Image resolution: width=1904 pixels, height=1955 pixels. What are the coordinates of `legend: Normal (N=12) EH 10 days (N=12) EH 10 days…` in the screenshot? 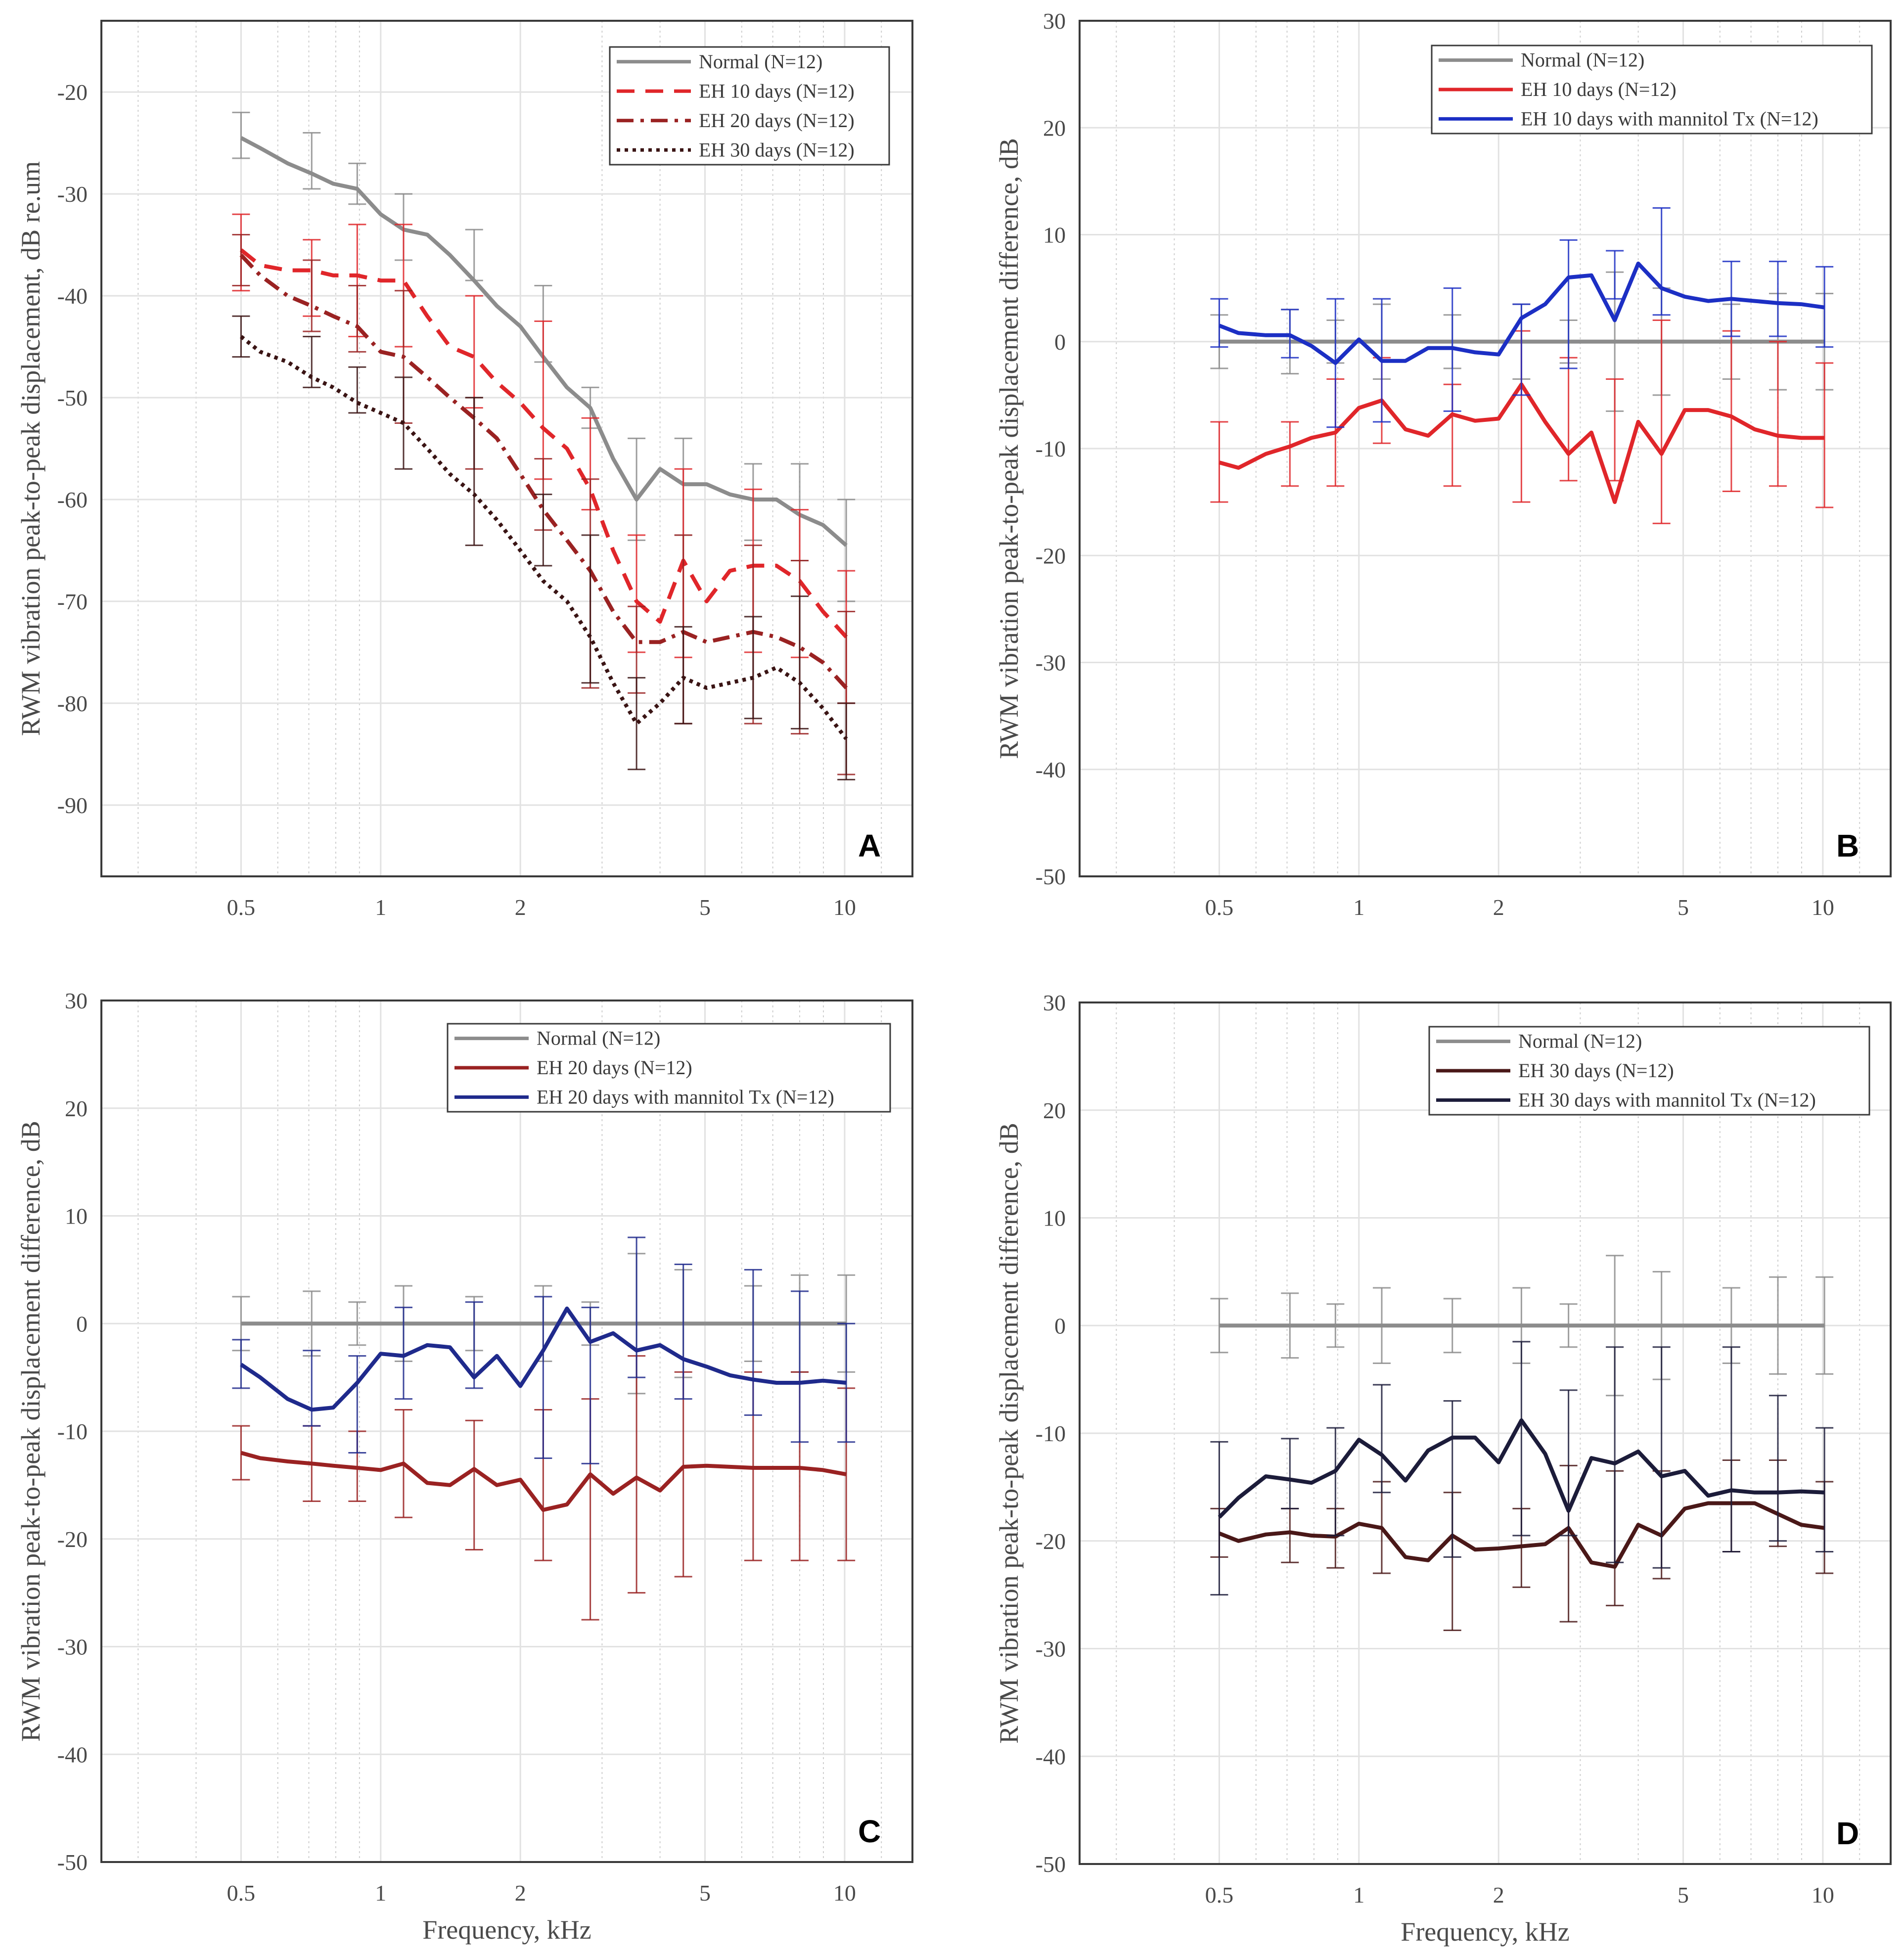 It's located at (1652, 90).